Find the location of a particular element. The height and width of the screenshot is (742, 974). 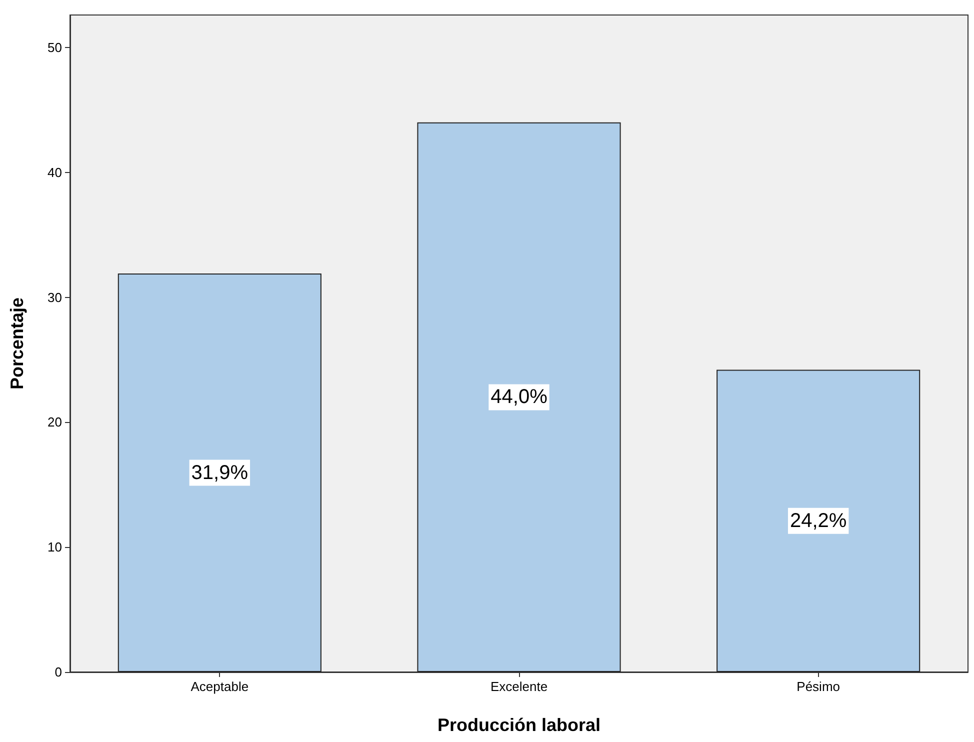

x-tick-label: Excelente is located at coordinates (519, 686).